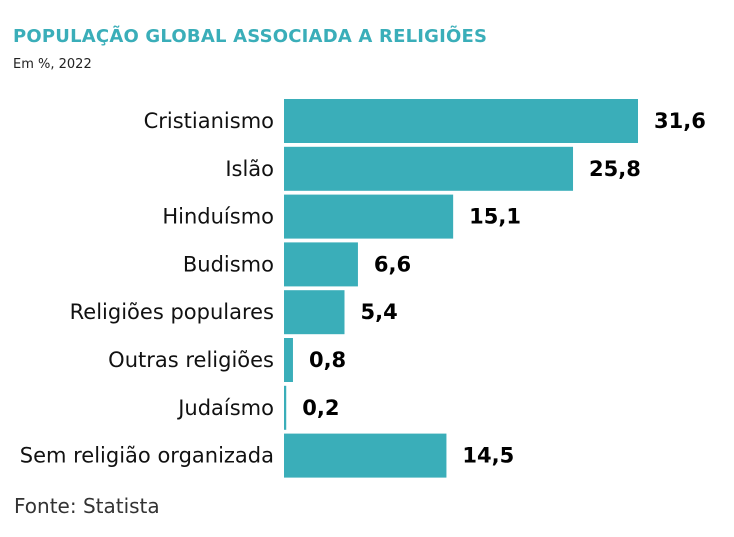 This screenshot has width=734, height=537. Describe the element at coordinates (225, 408) in the screenshot. I see `category-label: Judaísmo` at that location.